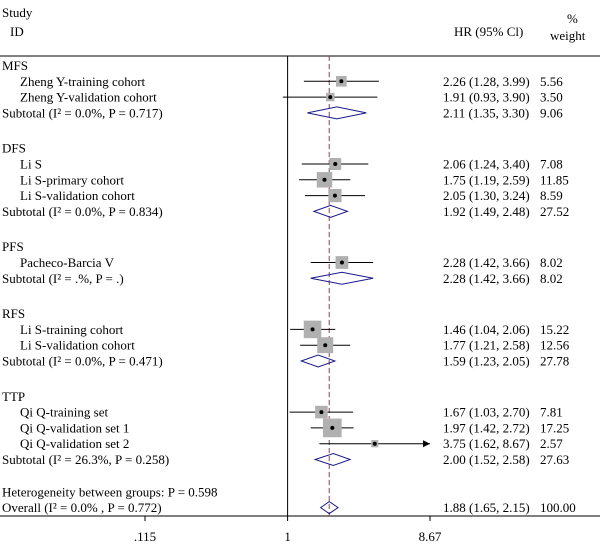  What do you see at coordinates (82, 211) in the screenshot?
I see `group-dfs-subtotal-label: Subtotal (I² = 0.0%, P = 0.834)` at bounding box center [82, 211].